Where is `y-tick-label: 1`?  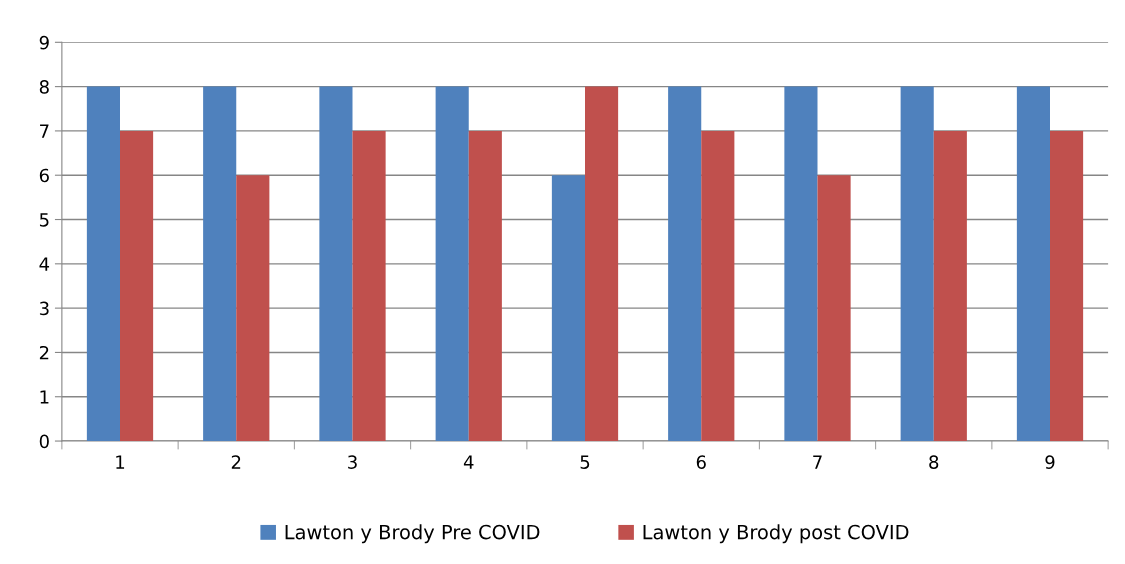 y-tick-label: 1 is located at coordinates (44, 397).